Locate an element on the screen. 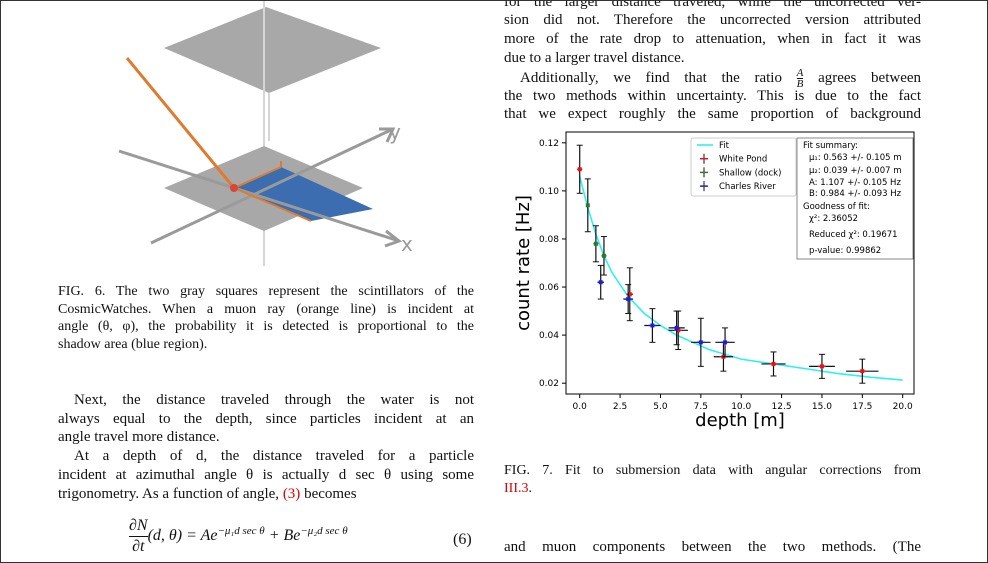  reference-link: III.3 is located at coordinates (516, 488).